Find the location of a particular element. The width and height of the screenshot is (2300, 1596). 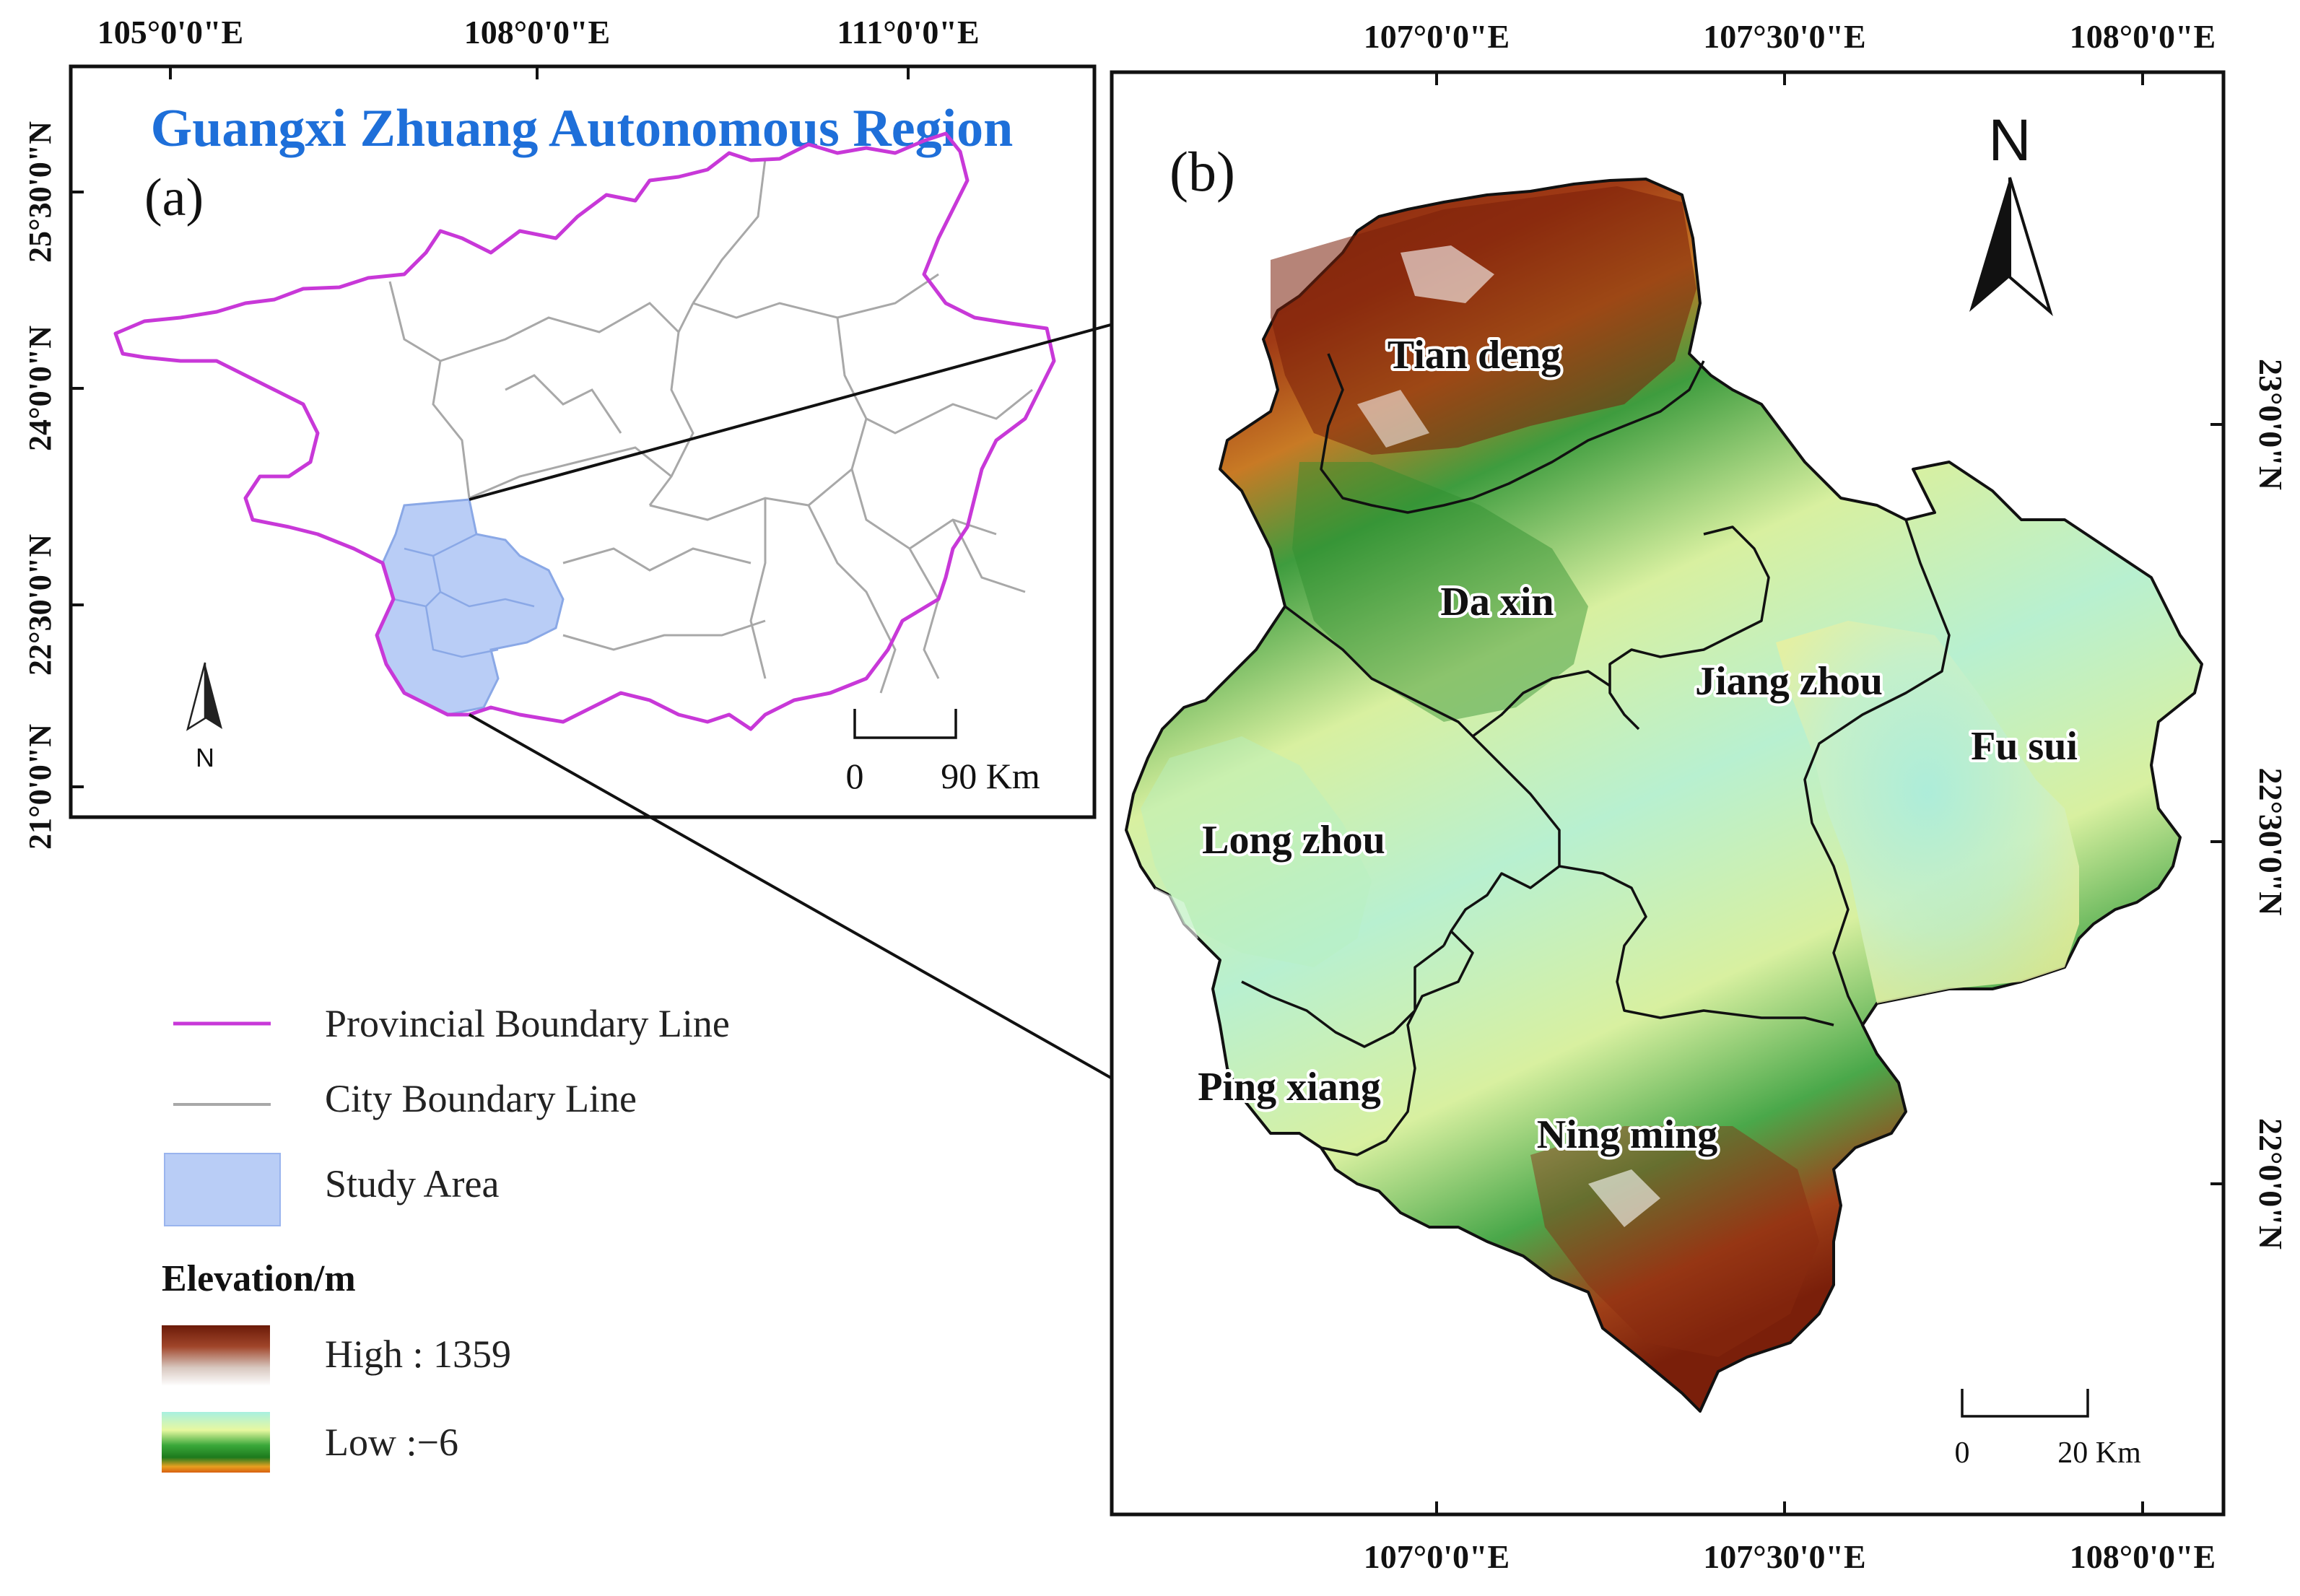

scale-value-b: 20 Km is located at coordinates (2099, 1453).